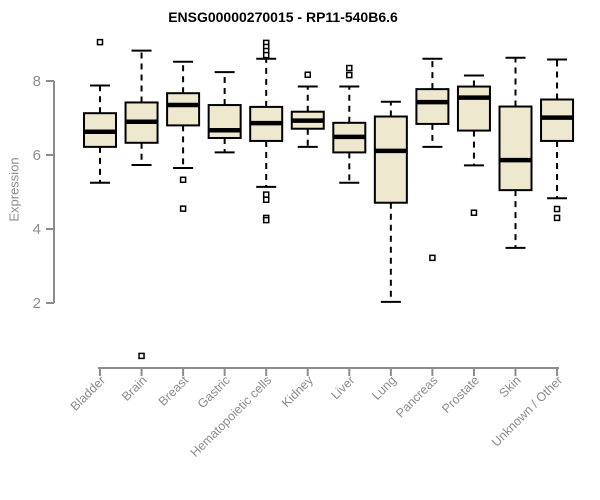  Describe the element at coordinates (297, 391) in the screenshot. I see `x-tick-label-kidney: Kidney` at that location.